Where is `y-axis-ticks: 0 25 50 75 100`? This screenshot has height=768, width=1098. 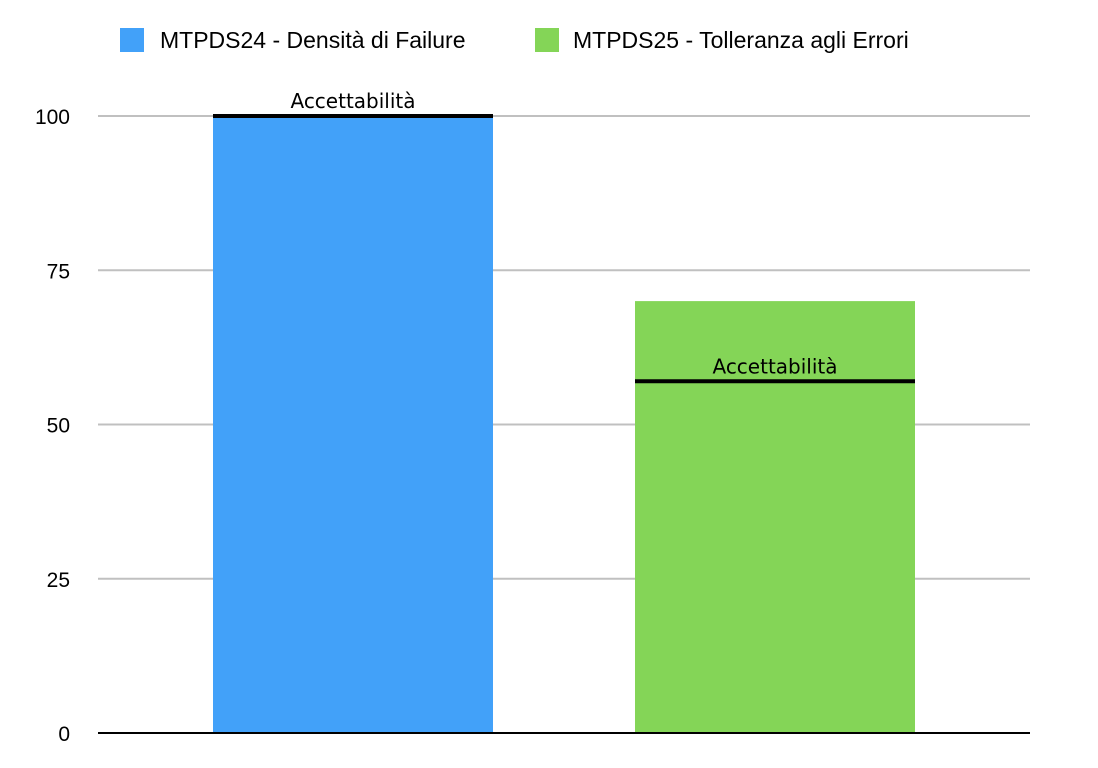
y-axis-ticks: 0 25 50 75 100 is located at coordinates (52, 426).